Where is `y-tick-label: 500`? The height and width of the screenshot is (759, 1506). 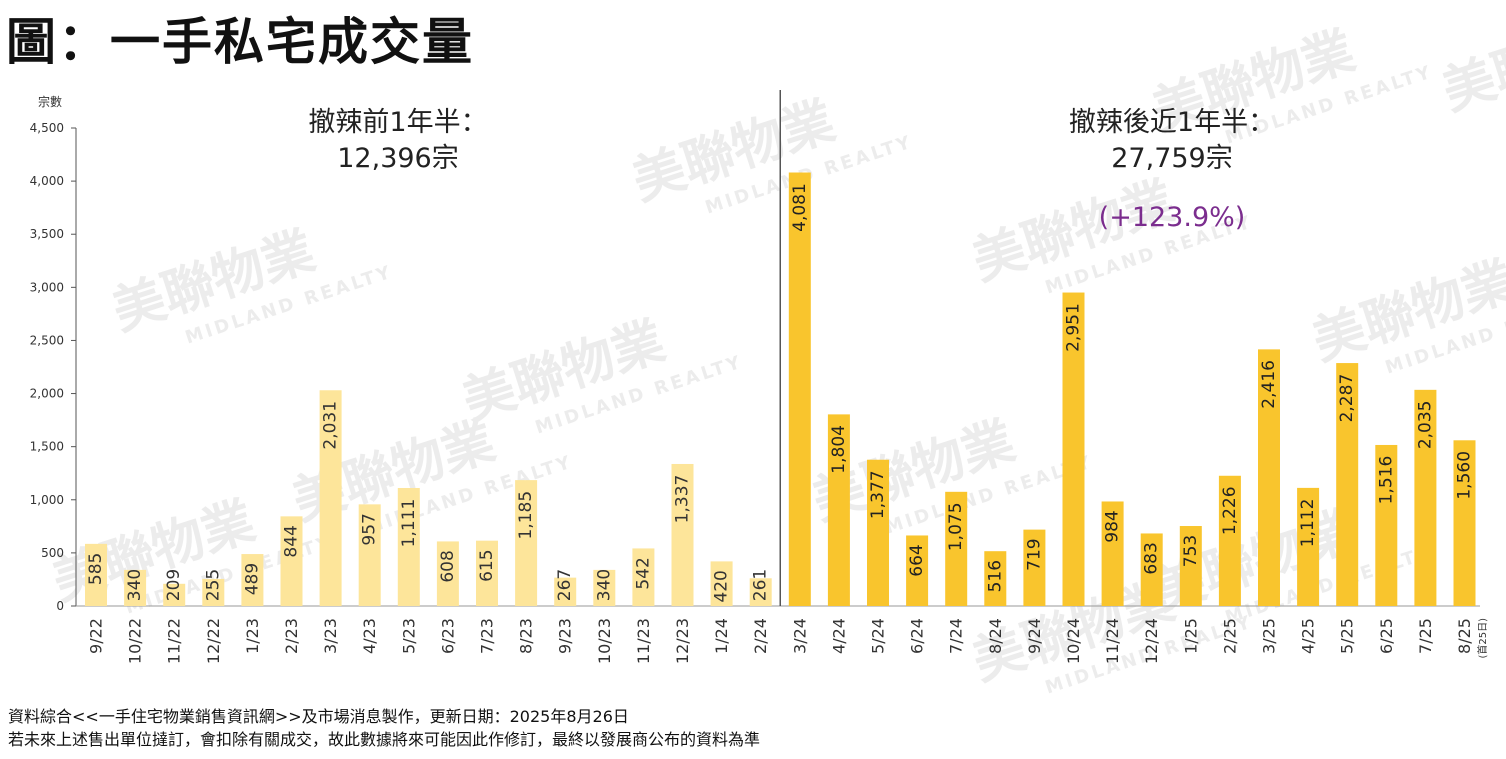 y-tick-label: 500 is located at coordinates (52, 553).